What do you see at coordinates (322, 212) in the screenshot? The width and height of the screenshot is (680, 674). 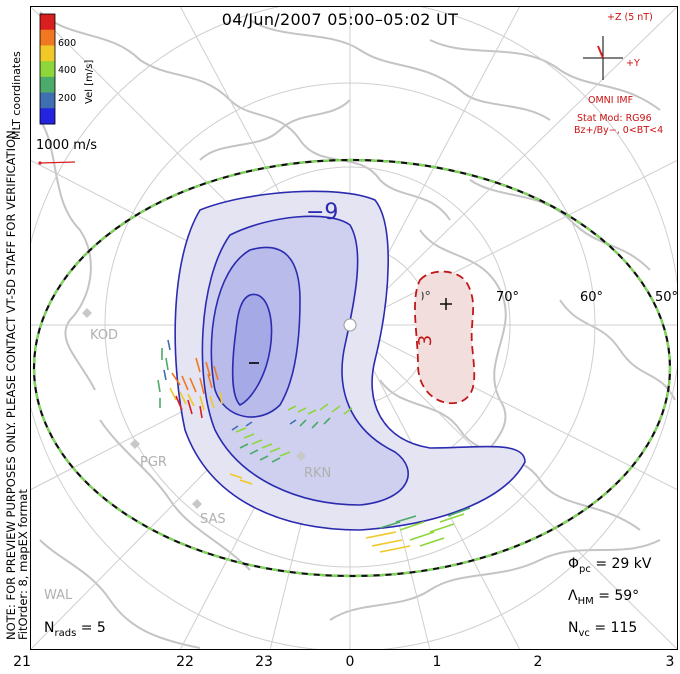 I see `negative-contour-label: −9` at bounding box center [322, 212].